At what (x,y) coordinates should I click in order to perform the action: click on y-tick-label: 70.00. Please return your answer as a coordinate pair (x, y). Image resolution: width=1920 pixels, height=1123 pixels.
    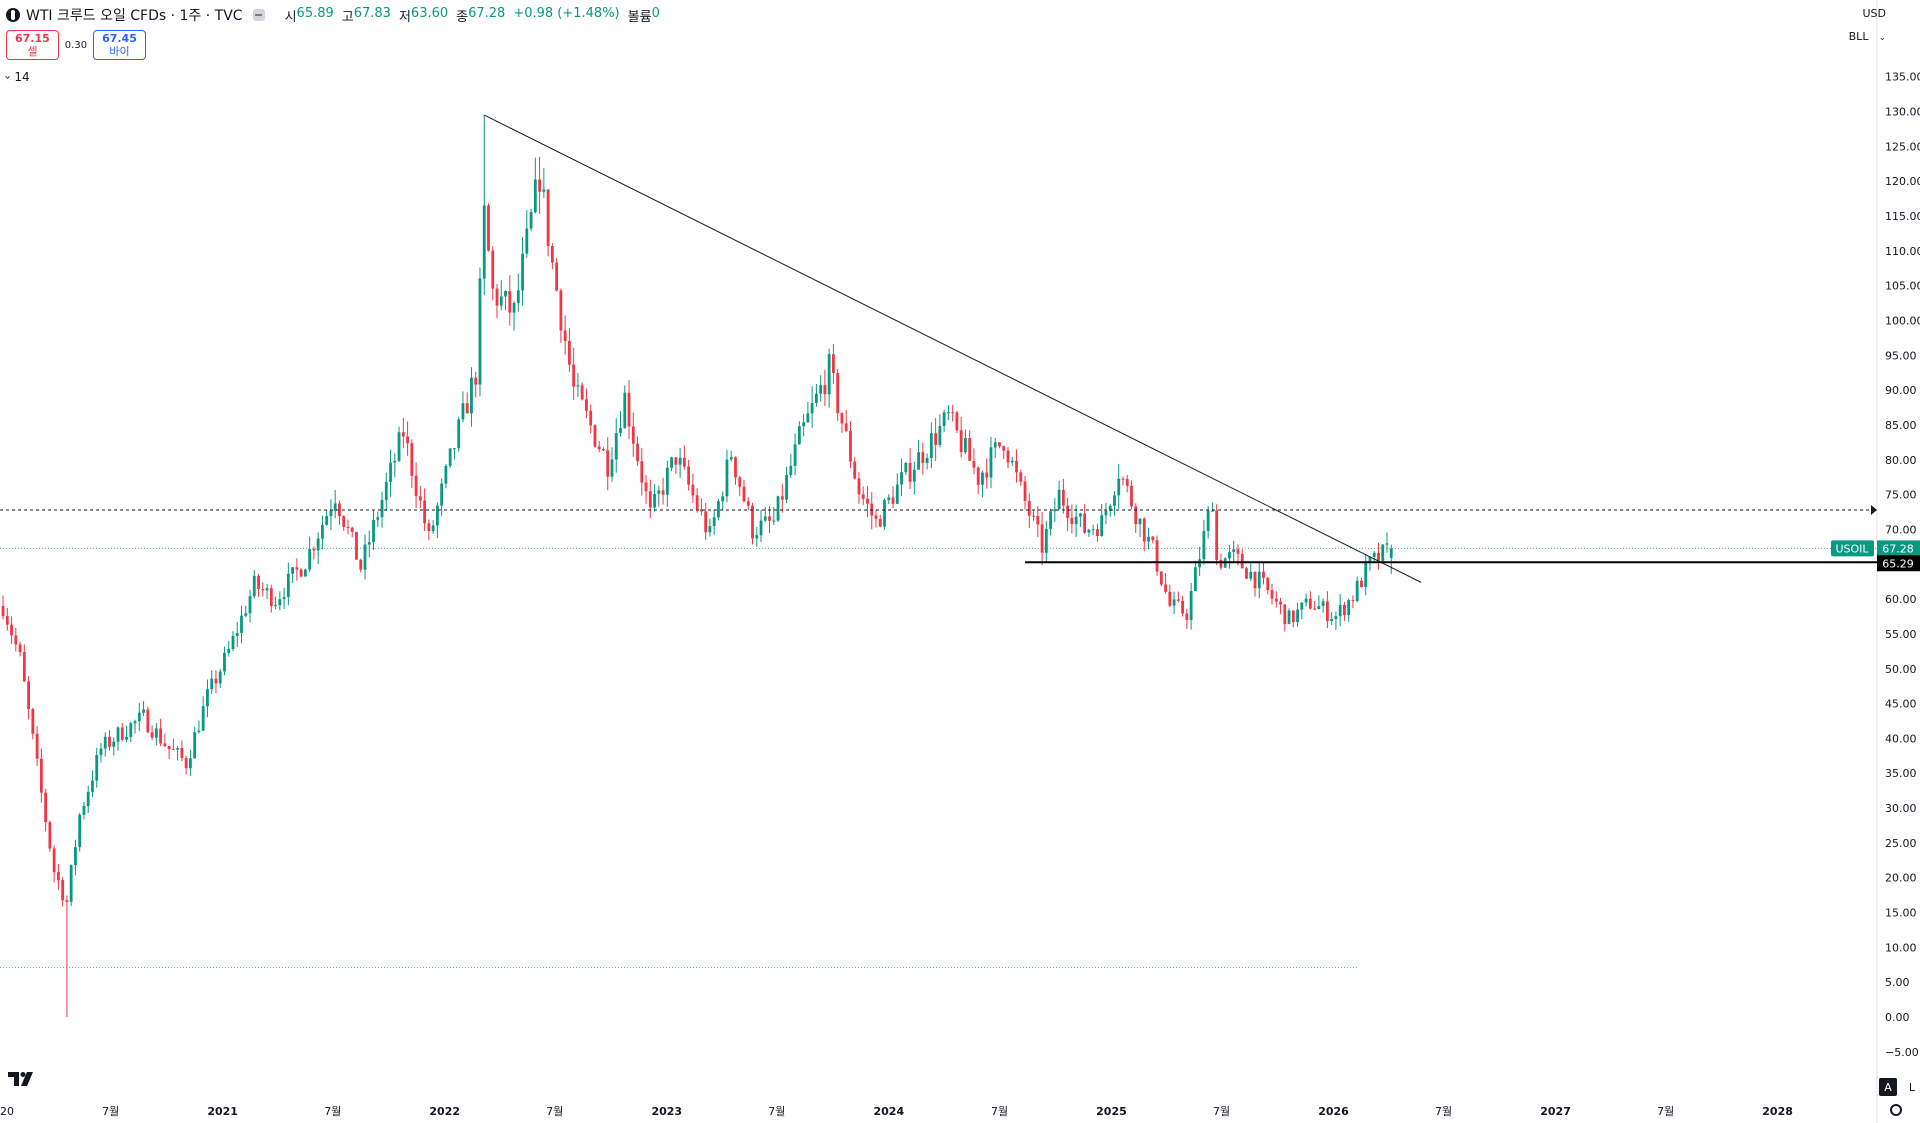
    Looking at the image, I should click on (1901, 529).